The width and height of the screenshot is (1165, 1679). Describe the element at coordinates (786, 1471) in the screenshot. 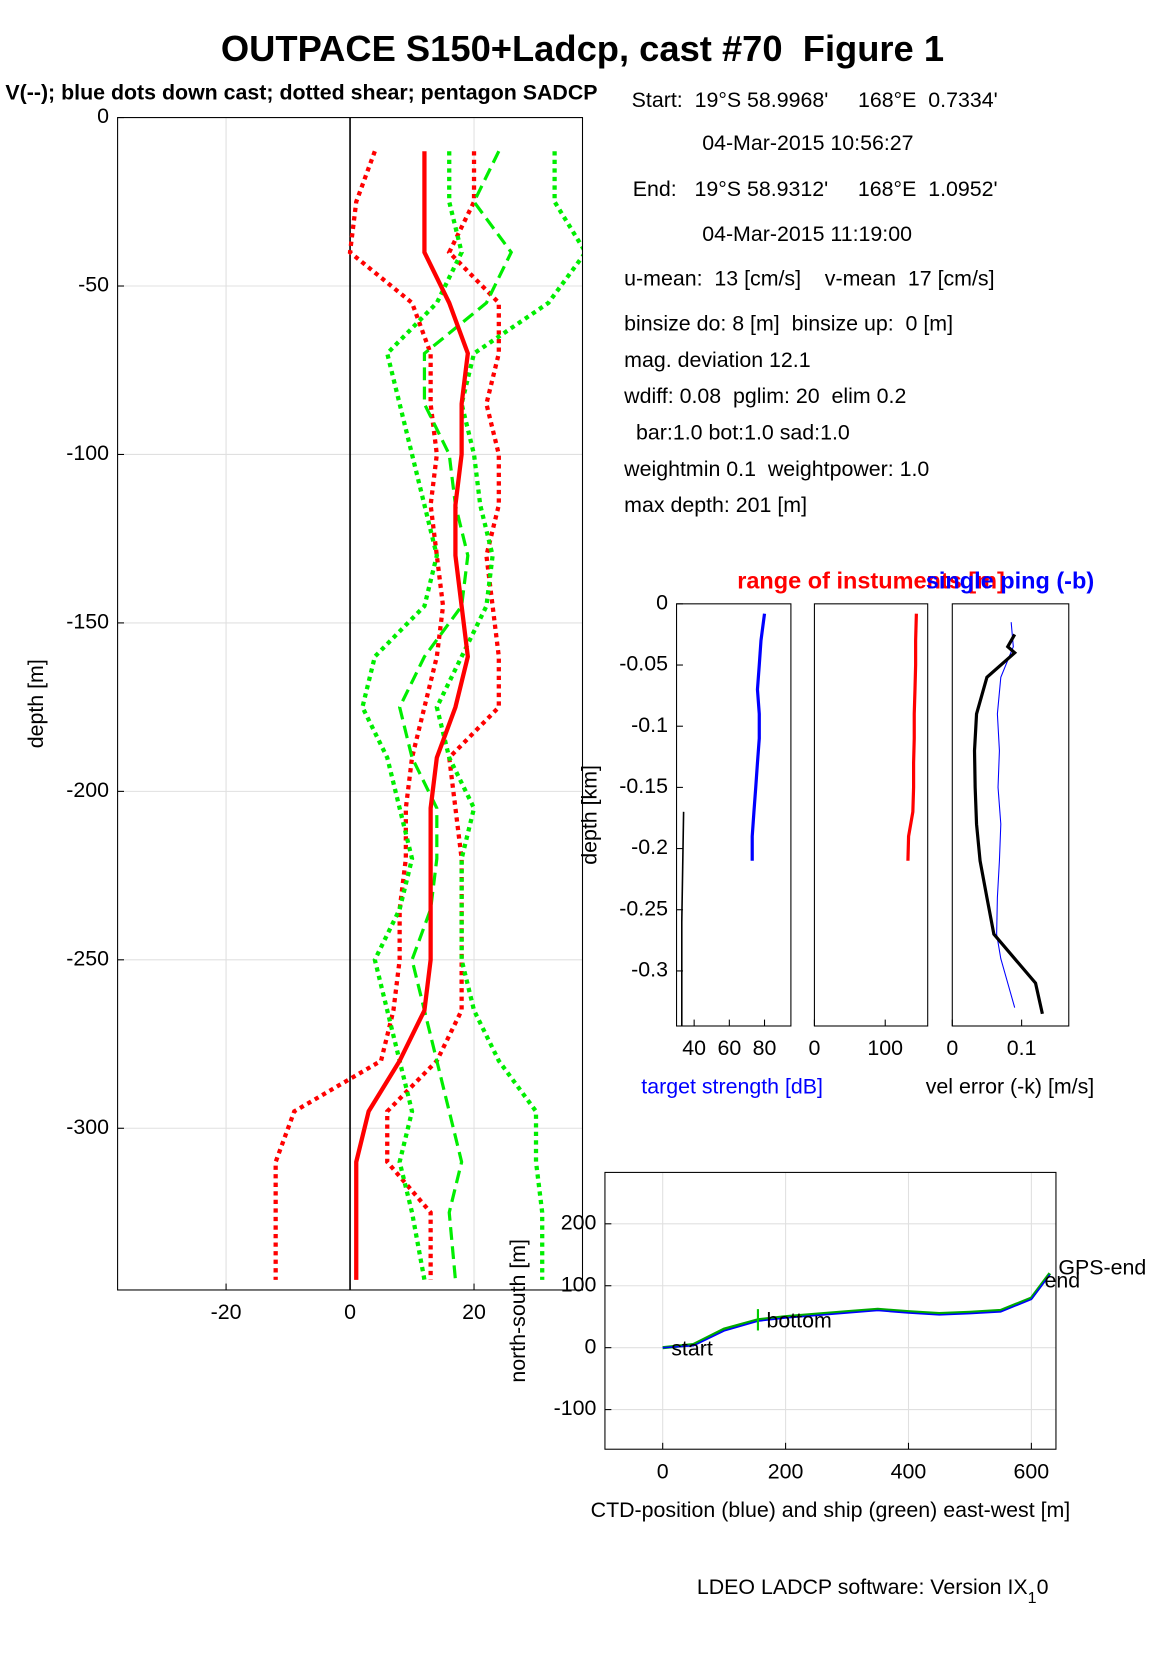

I see `x-tick-label: 200` at that location.